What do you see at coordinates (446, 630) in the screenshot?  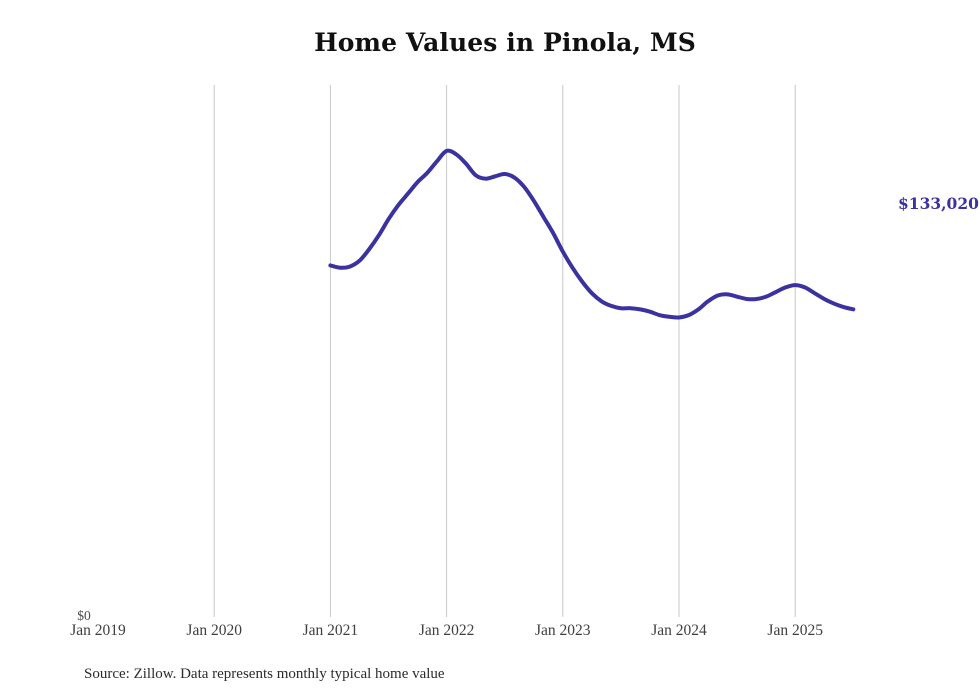 I see `x-tick-label: Jan 2022` at bounding box center [446, 630].